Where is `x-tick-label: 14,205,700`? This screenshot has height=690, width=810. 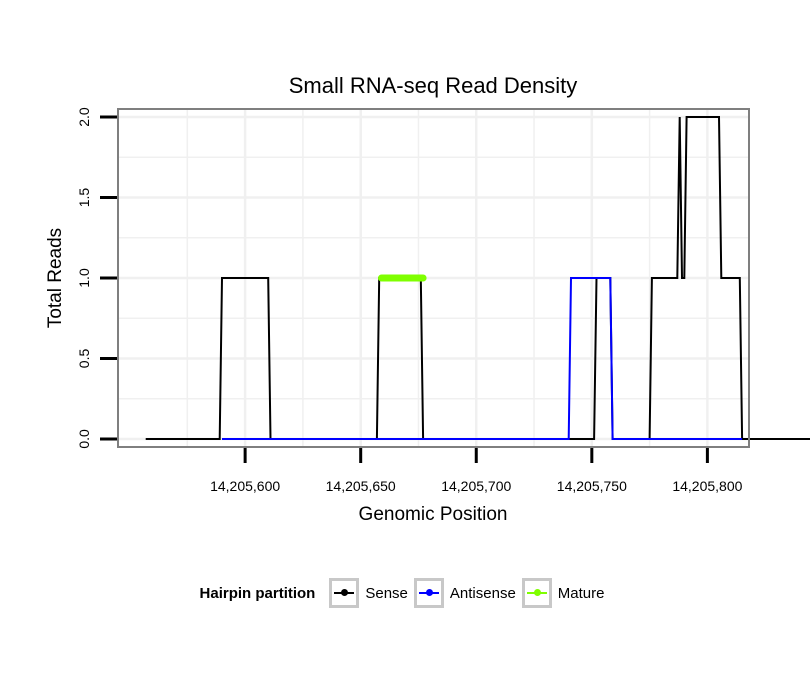
x-tick-label: 14,205,700 is located at coordinates (476, 486).